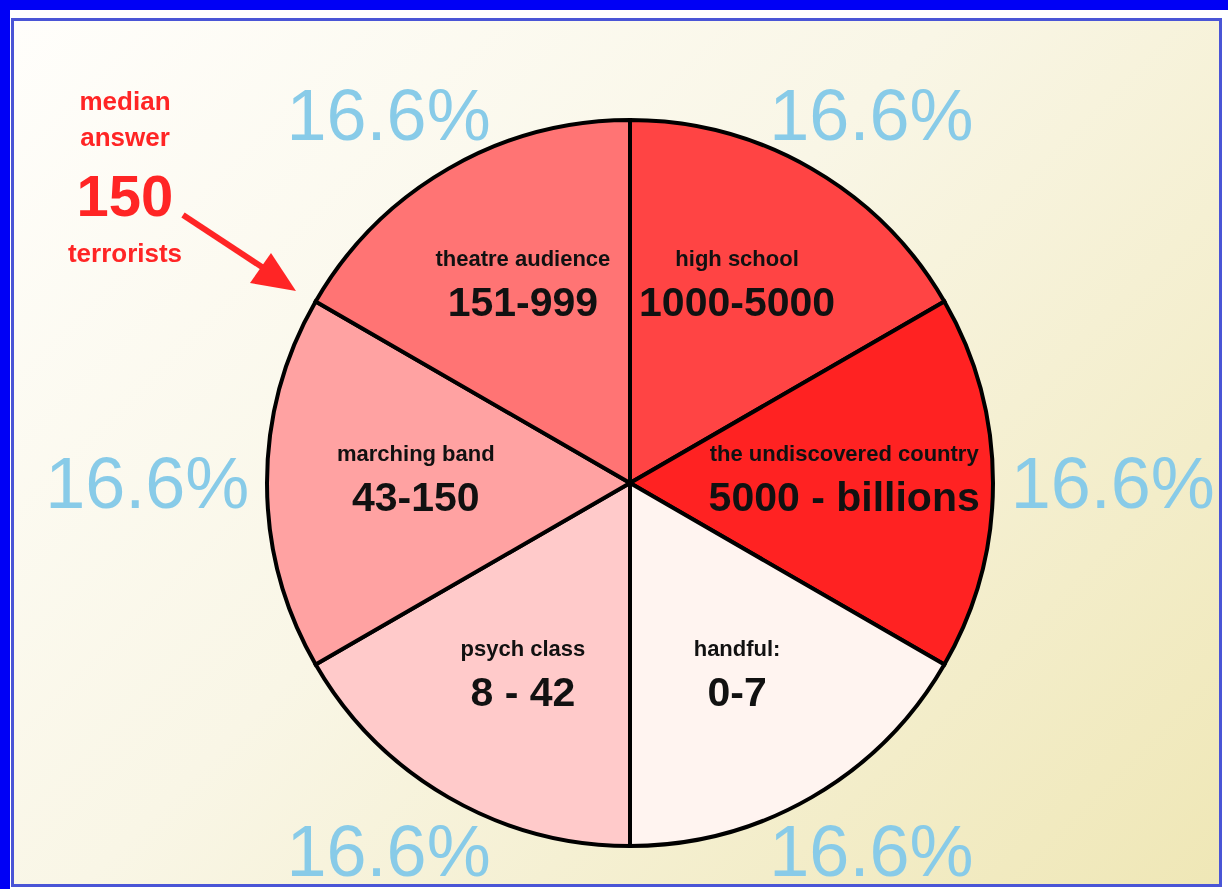 This screenshot has height=889, width=1228. Describe the element at coordinates (844, 480) in the screenshot. I see `slice-label: the undiscovered country 5000 - billions` at that location.